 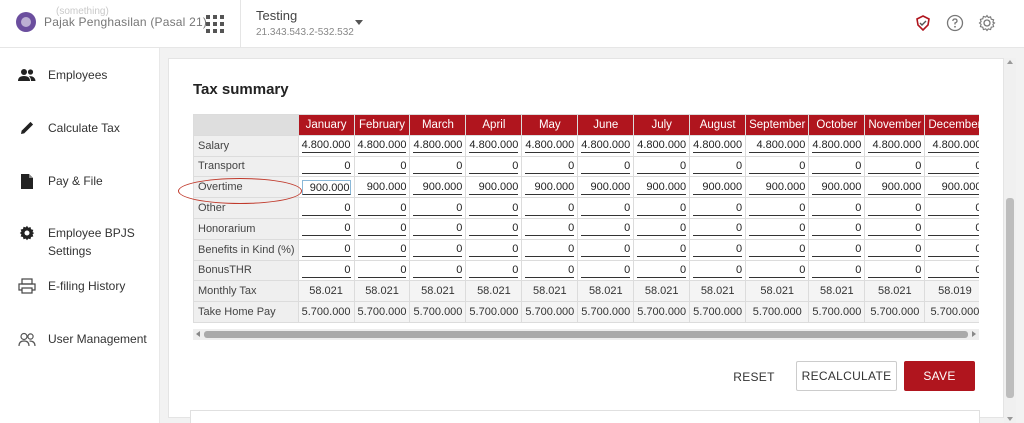 What do you see at coordinates (83, 181) in the screenshot?
I see `sidebar-item-pay-file: Pay & File` at bounding box center [83, 181].